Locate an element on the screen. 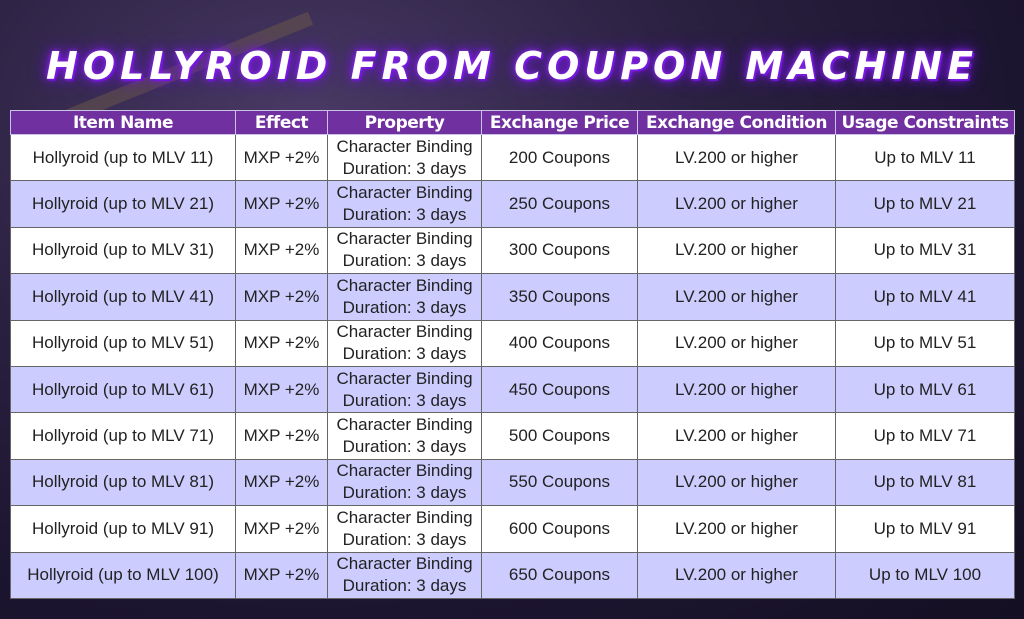 This screenshot has width=1024, height=619. cell-text: Hollyroid (up to MLV 61) is located at coordinates (123, 389).